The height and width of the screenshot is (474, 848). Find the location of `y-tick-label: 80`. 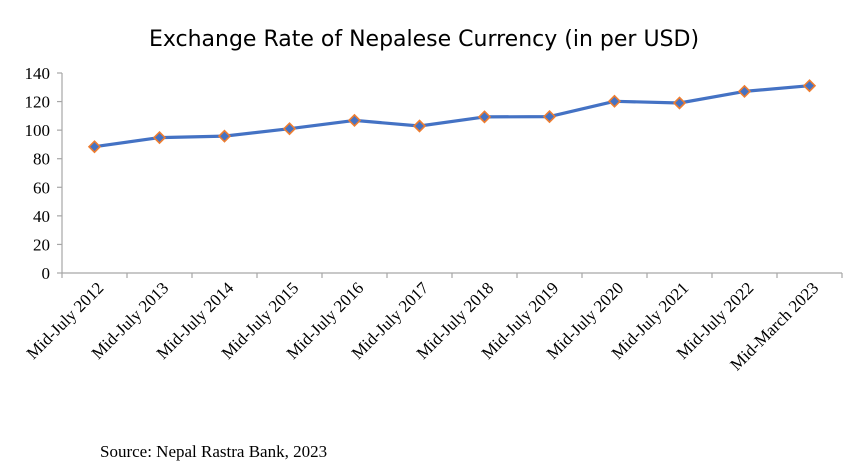

y-tick-label: 80 is located at coordinates (41, 159).